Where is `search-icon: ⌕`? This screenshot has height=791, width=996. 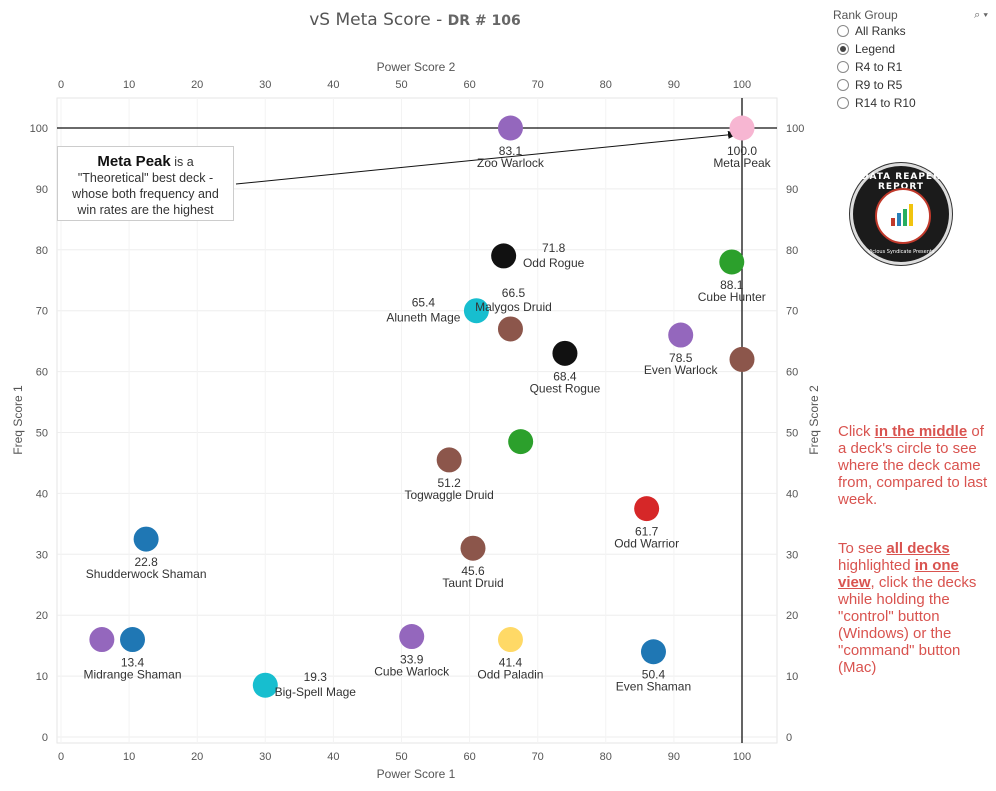
search-icon: ⌕ is located at coordinates (977, 14).